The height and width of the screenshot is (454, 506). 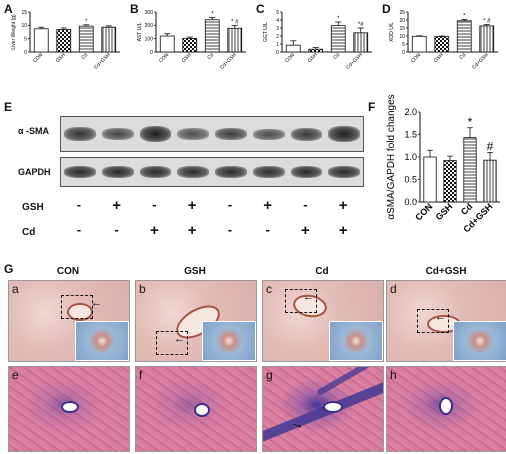 I want to click on chart-a: 0 5 10 15 Liver Weight (g) CON GSH * Cd Cd+GSH, so click(x=65, y=40).